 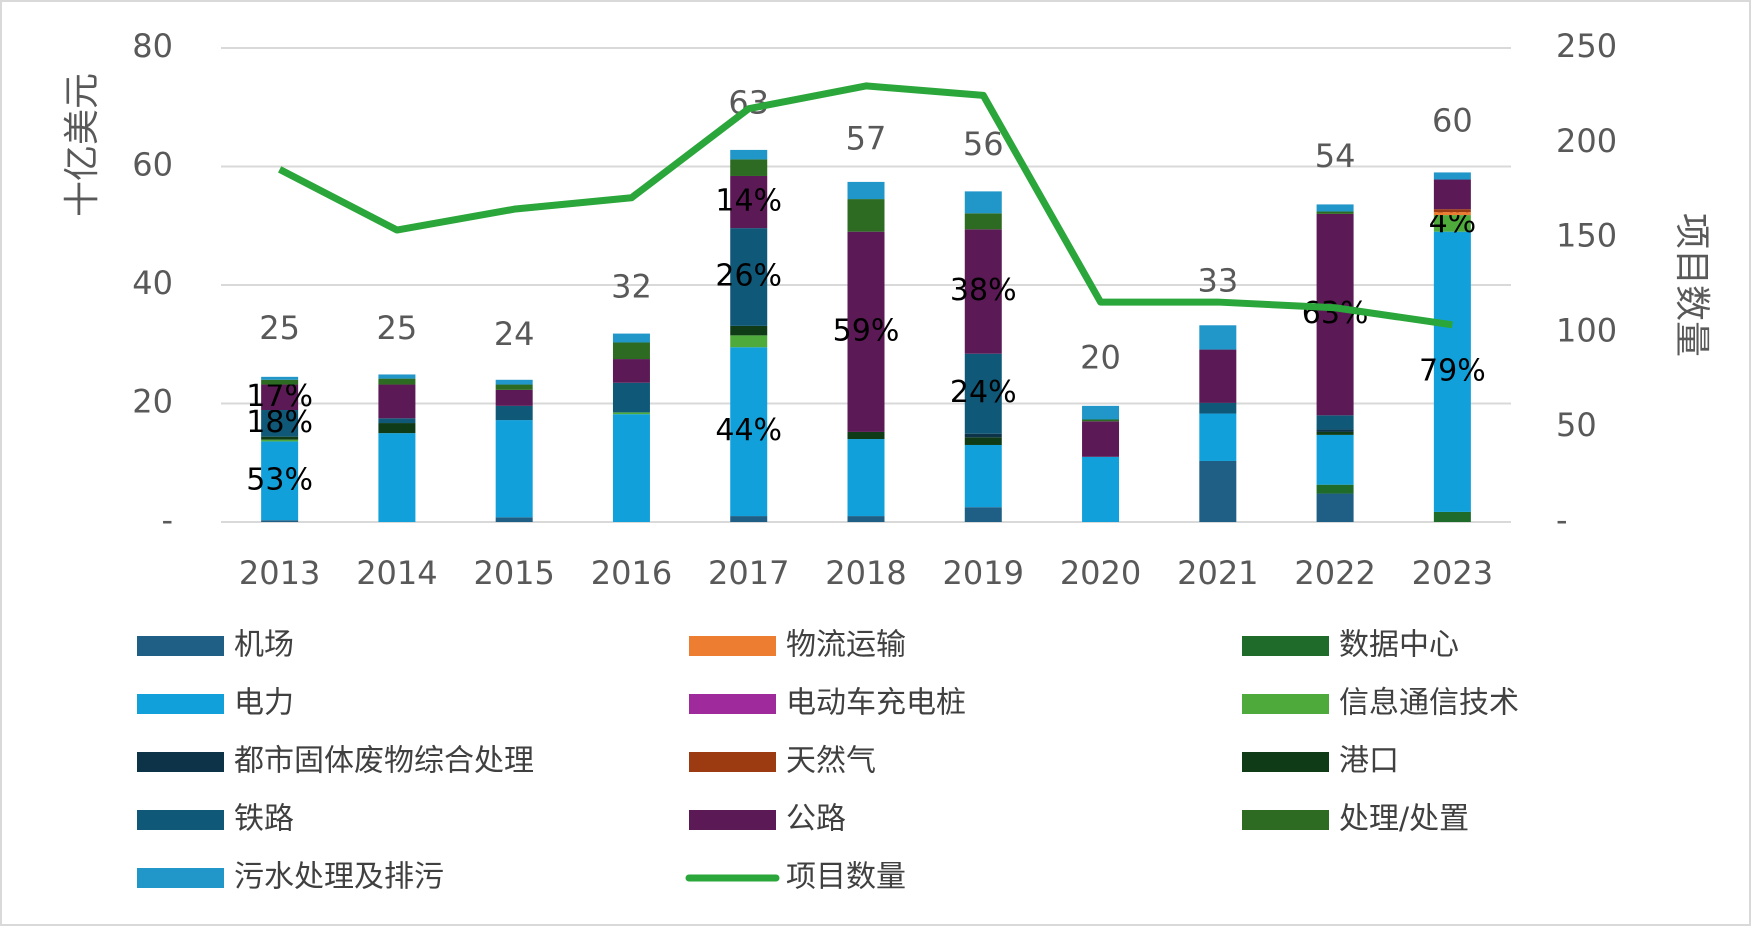 What do you see at coordinates (384, 761) in the screenshot?
I see `legend-label: 都市固体废物综合处理` at bounding box center [384, 761].